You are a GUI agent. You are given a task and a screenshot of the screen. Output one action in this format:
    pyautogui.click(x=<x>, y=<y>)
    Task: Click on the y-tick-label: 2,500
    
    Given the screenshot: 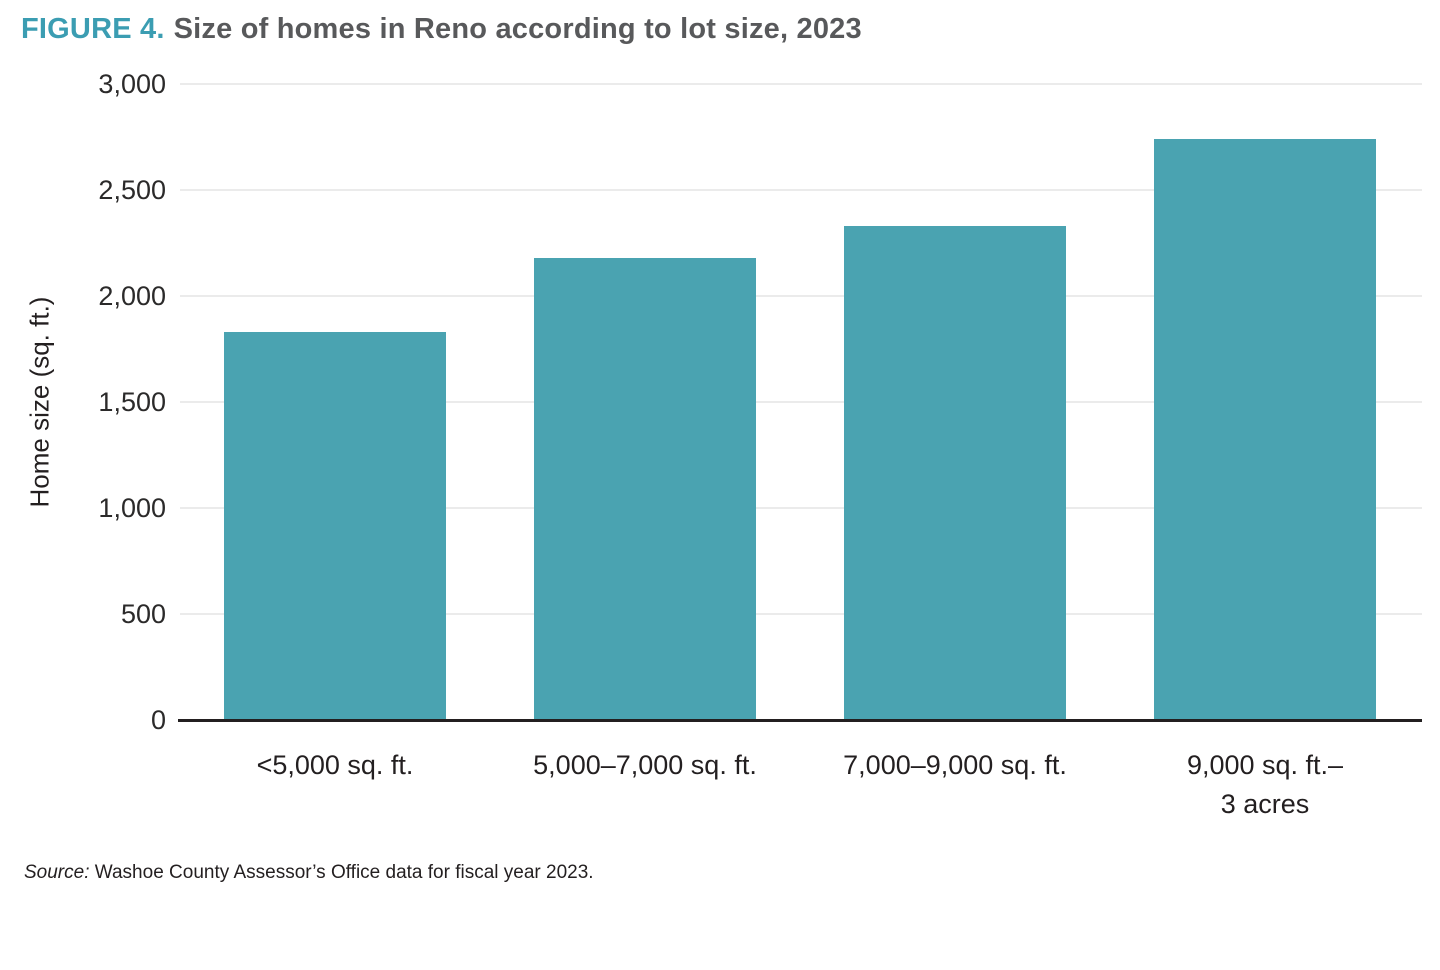 What is the action you would take?
    pyautogui.click(x=132, y=190)
    